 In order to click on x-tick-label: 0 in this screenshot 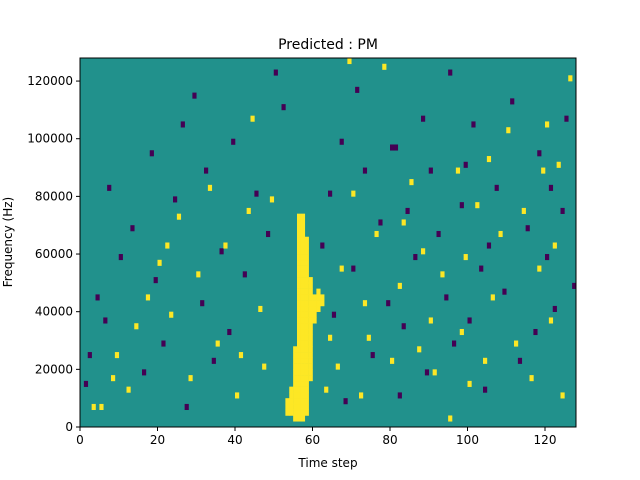, I will do `click(80, 440)`.